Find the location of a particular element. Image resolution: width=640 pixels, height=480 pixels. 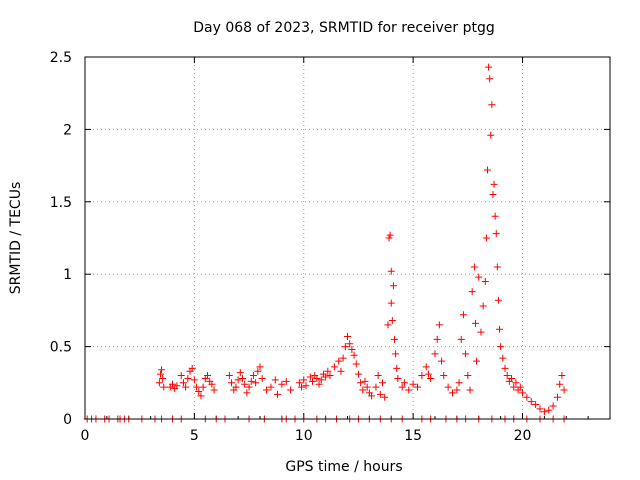

x-tick-label: 20 is located at coordinates (523, 436).